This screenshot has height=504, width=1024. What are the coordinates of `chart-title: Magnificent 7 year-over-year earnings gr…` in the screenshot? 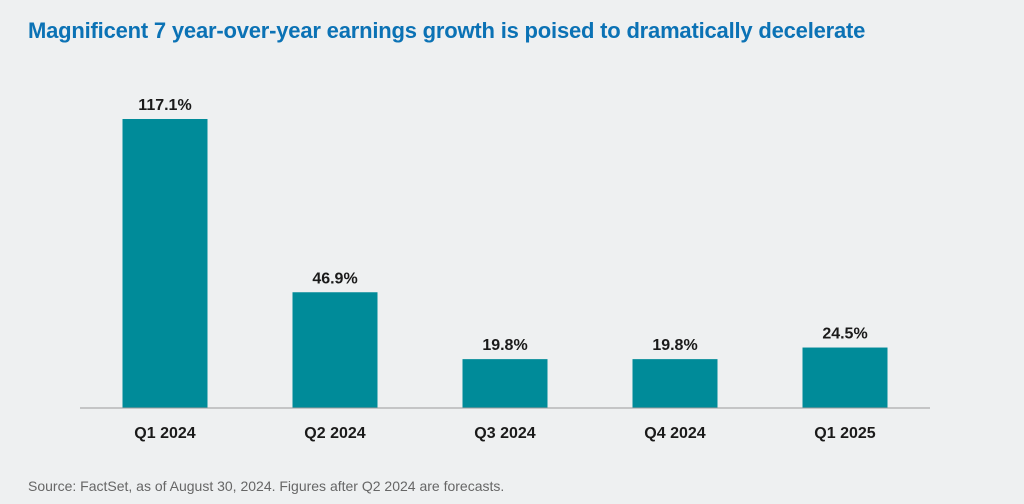 It's located at (447, 30).